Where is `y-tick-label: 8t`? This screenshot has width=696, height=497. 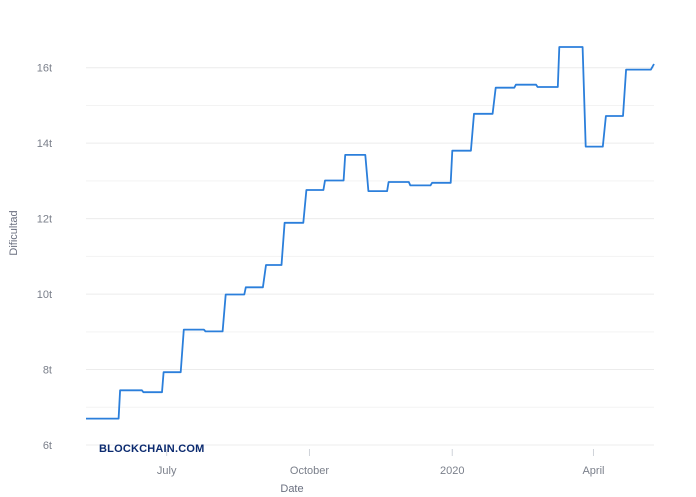
y-tick-label: 8t is located at coordinates (47, 371).